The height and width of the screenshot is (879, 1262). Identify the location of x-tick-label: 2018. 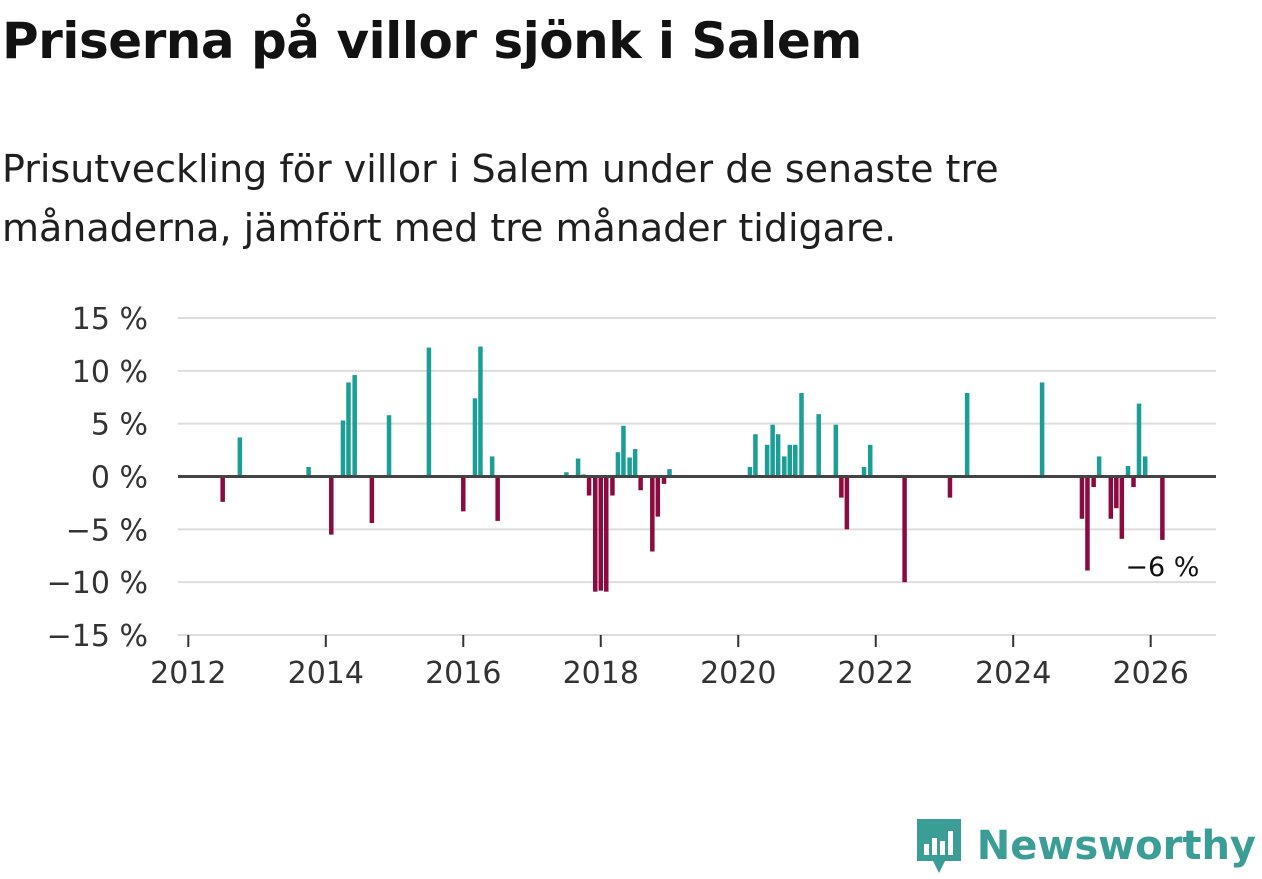
(601, 673).